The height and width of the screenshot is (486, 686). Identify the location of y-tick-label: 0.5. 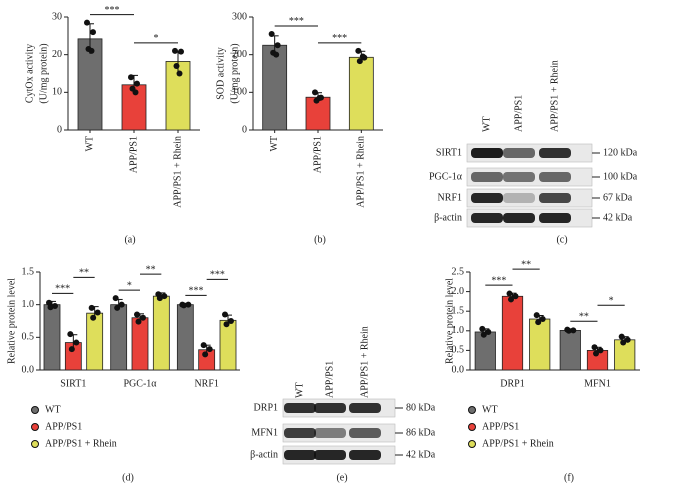
(458, 350).